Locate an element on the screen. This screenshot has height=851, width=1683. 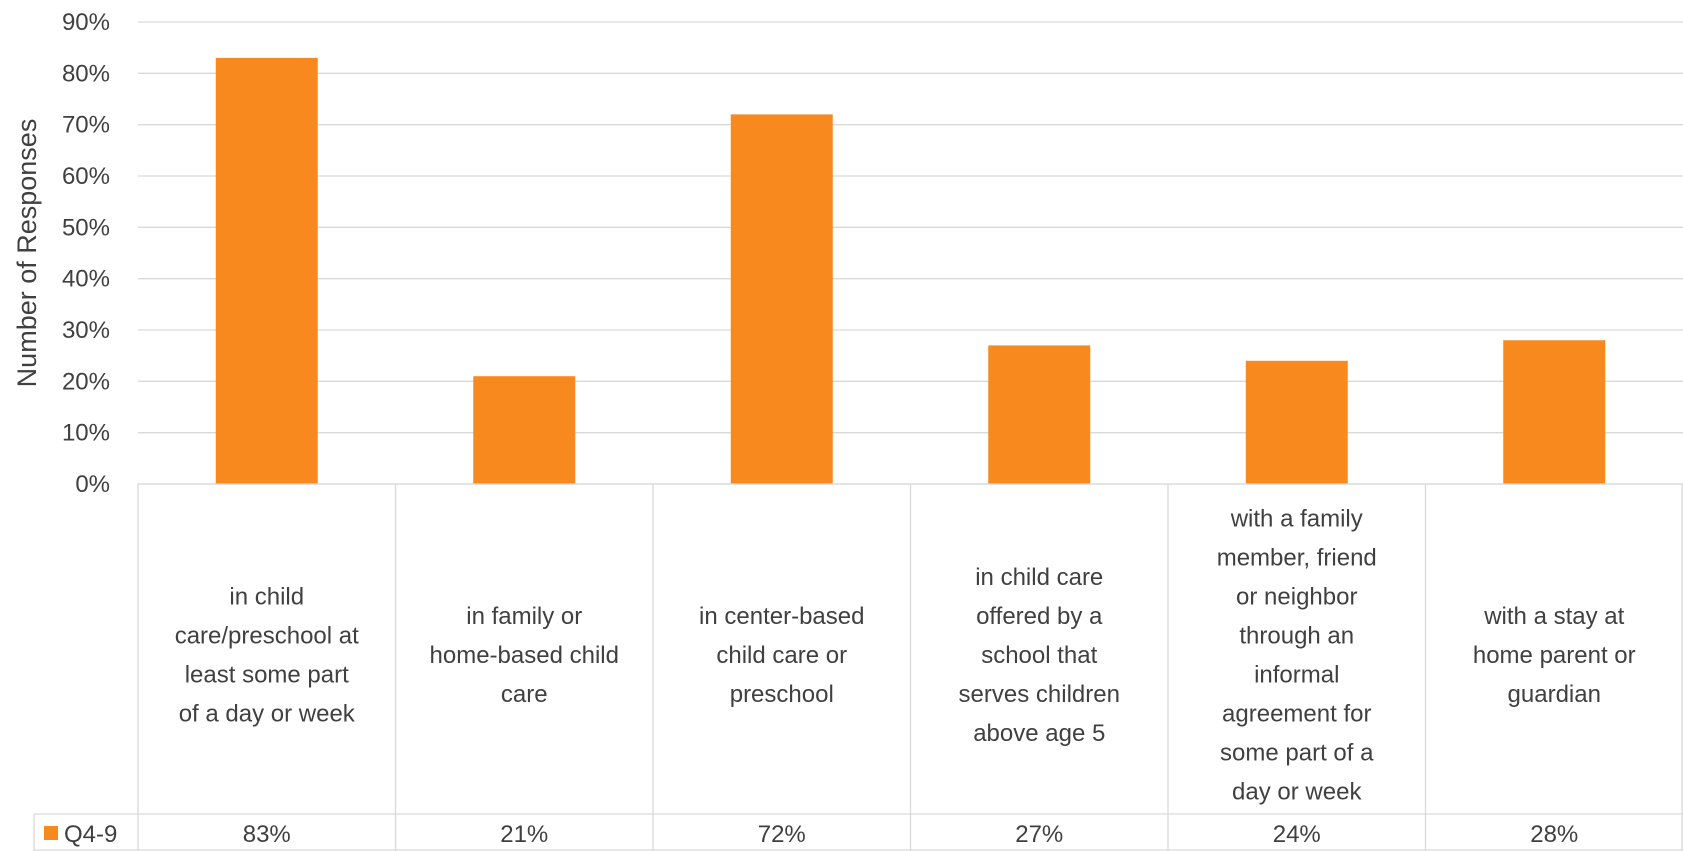
category-label: with a stay at is located at coordinates (1553, 616).